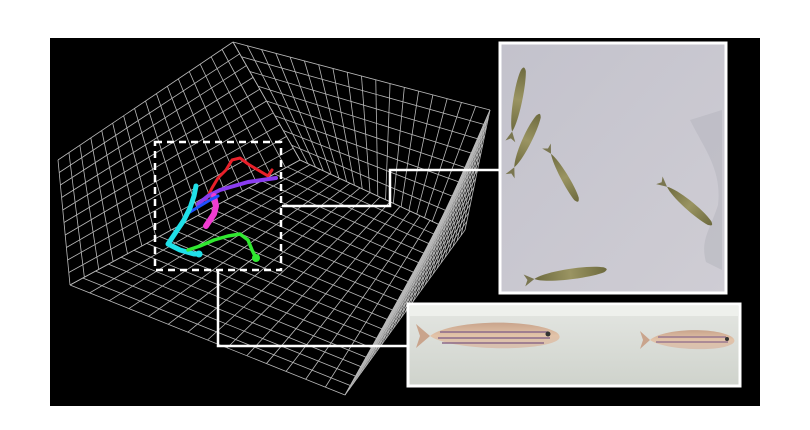 This screenshot has width=810, height=430. Describe the element at coordinates (211, 211) in the screenshot. I see `trajectory-magenta` at that location.